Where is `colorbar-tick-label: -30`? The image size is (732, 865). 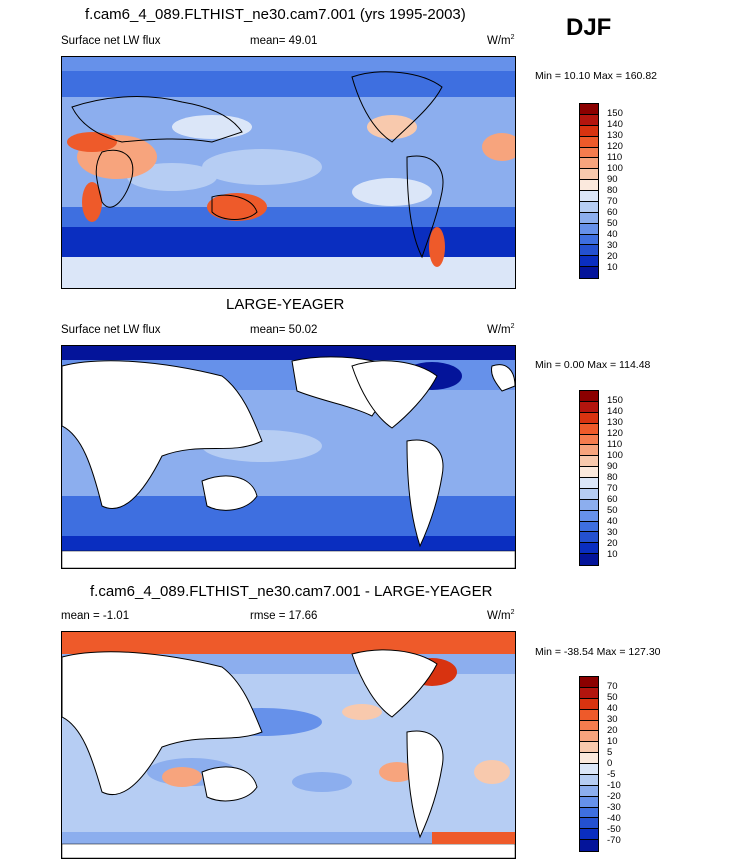 colorbar-tick-label: -30 is located at coordinates (614, 807).